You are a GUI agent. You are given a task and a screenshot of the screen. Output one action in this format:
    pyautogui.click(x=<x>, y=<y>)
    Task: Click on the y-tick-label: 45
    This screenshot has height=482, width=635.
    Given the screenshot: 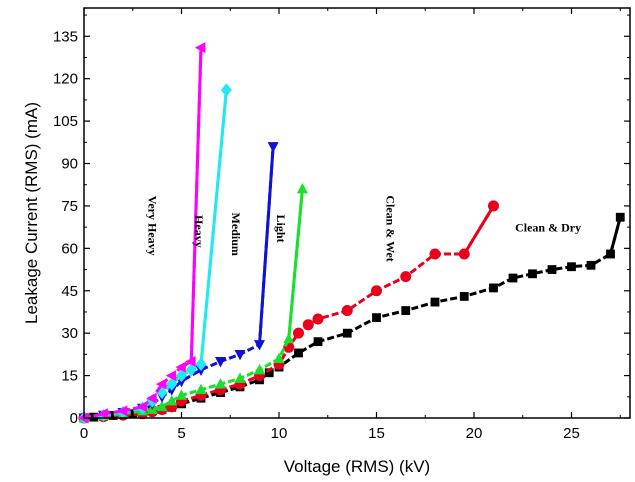 What is the action you would take?
    pyautogui.click(x=69, y=291)
    